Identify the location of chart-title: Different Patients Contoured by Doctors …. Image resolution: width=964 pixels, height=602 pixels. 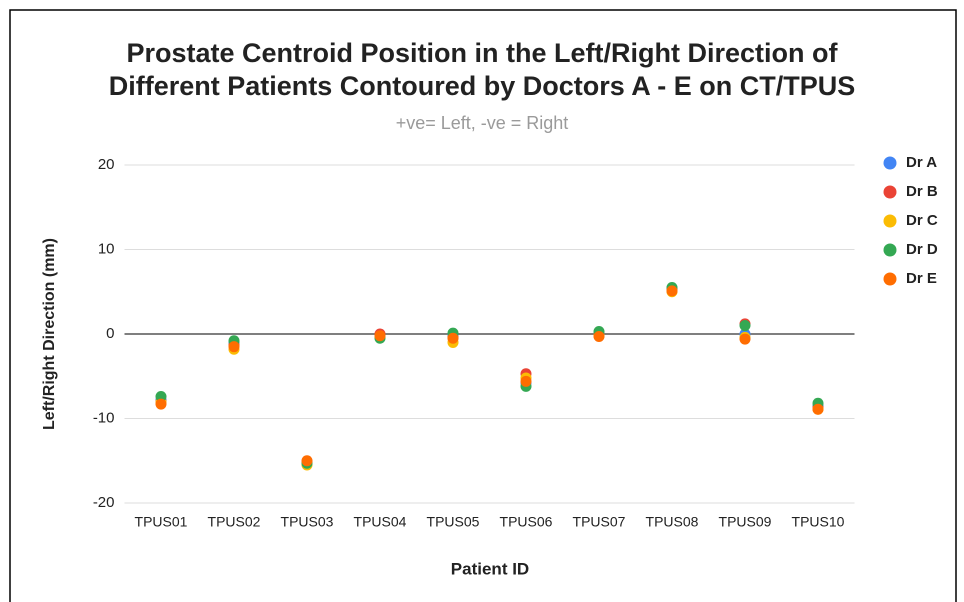
(482, 86).